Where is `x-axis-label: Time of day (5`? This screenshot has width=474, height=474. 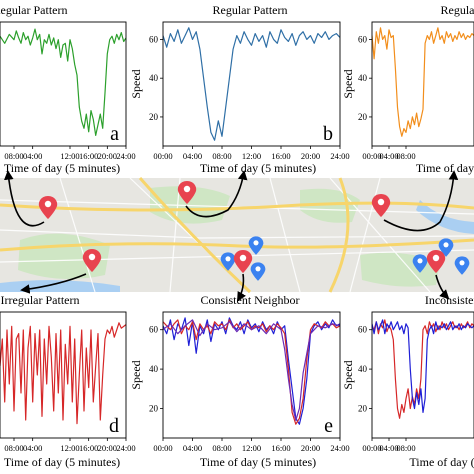 x-axis-label: Time of day (5 is located at coordinates (441, 462).